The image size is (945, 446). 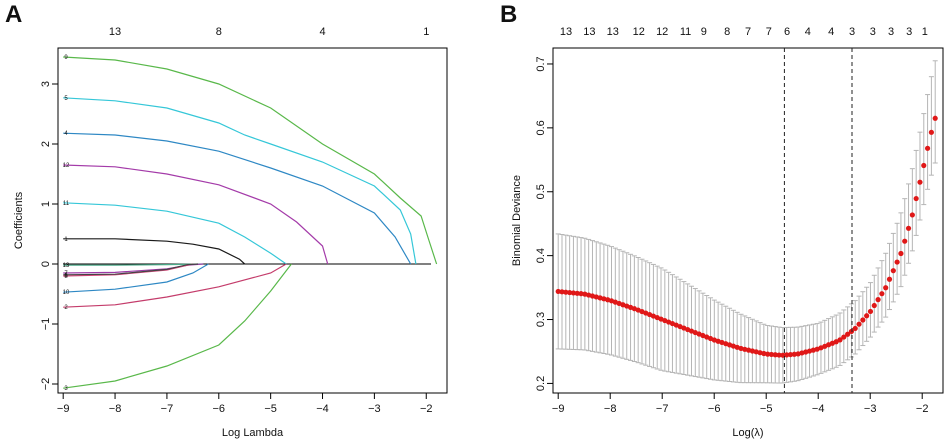 I want to click on path-label-7: 7, so click(x=66, y=274).